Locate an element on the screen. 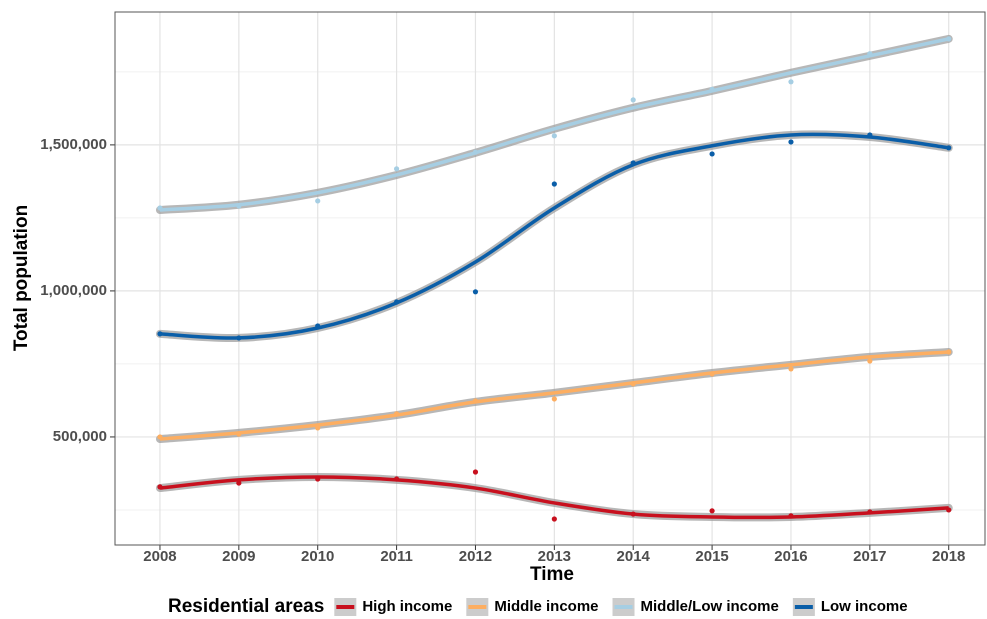 This screenshot has width=987, height=619. y-axis-label: Total population is located at coordinates (21, 278).